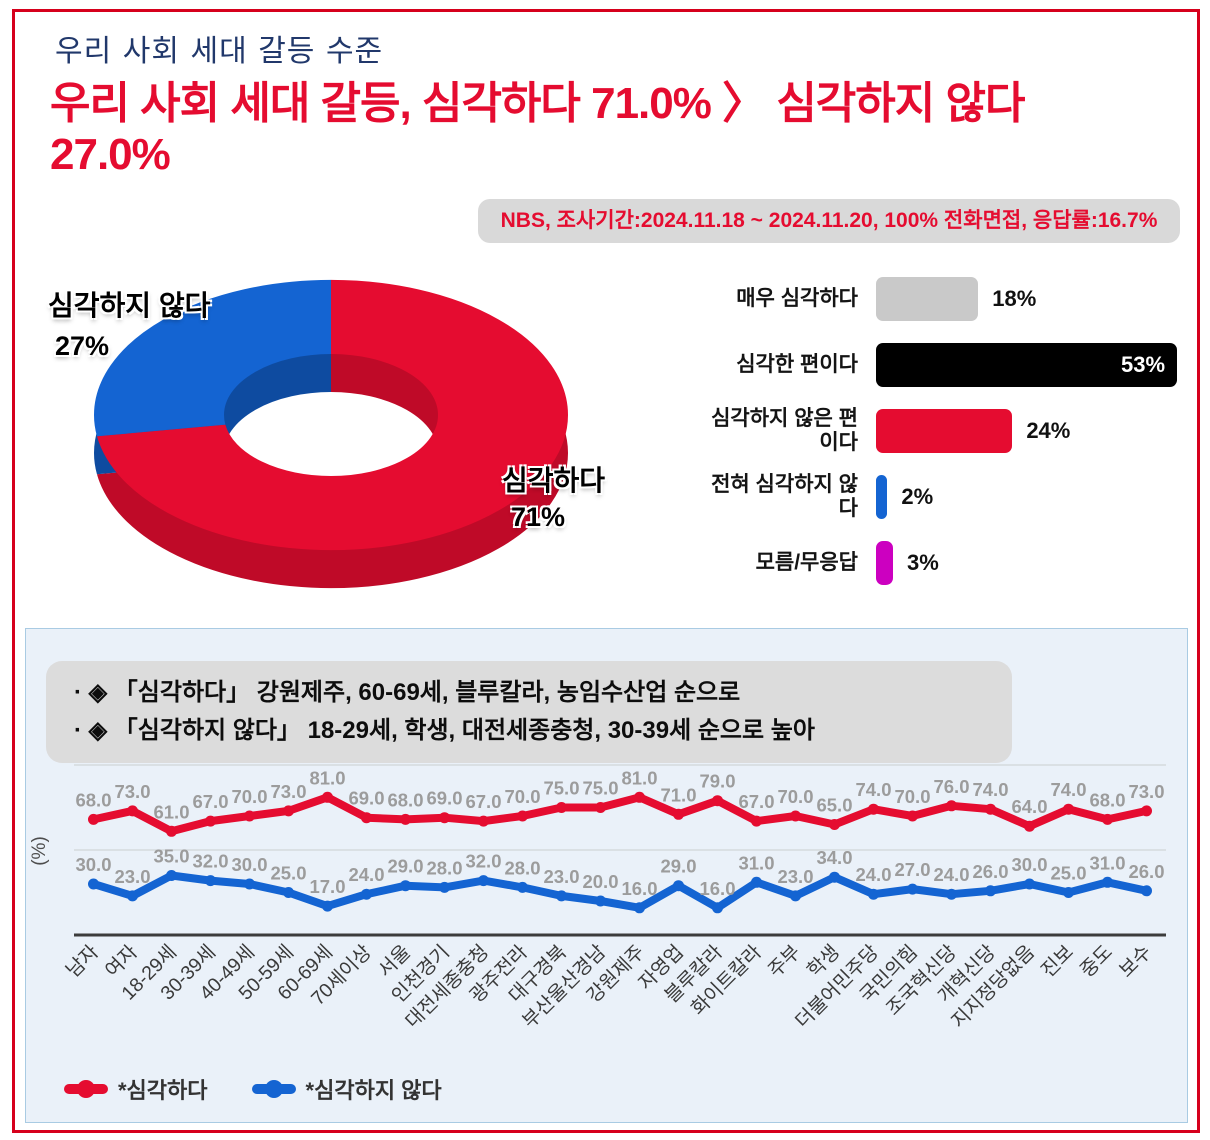  What do you see at coordinates (407, 692) in the screenshot?
I see `insight-line-serious: · ◈ 「심각하다」 강원제주, 60-69세, 블루칼라, 농임수산업 순으로` at bounding box center [407, 692].